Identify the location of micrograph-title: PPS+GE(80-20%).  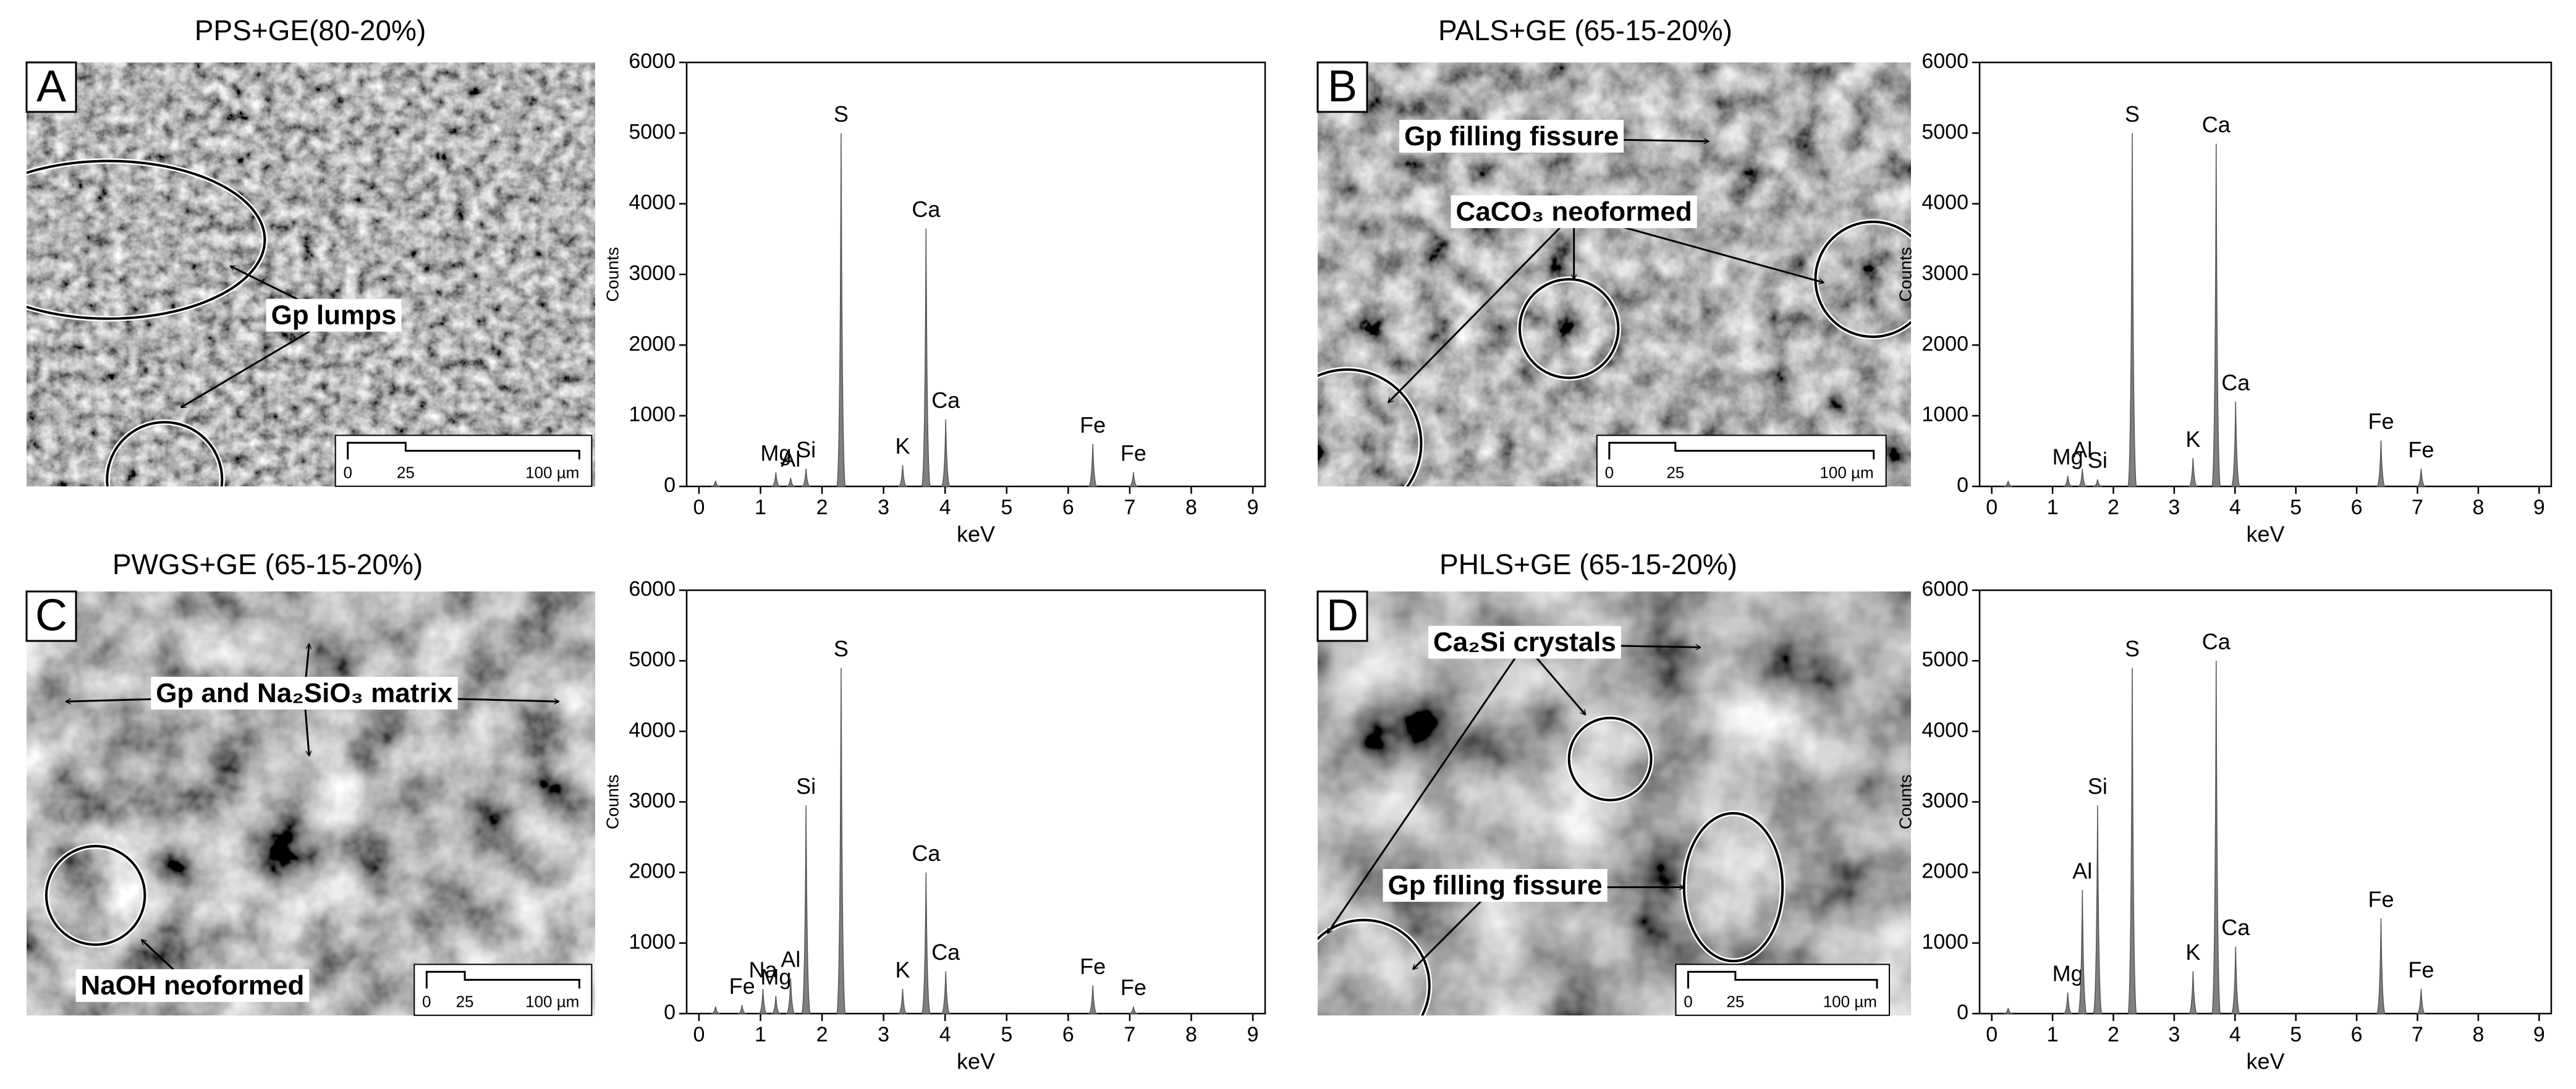
(310, 30).